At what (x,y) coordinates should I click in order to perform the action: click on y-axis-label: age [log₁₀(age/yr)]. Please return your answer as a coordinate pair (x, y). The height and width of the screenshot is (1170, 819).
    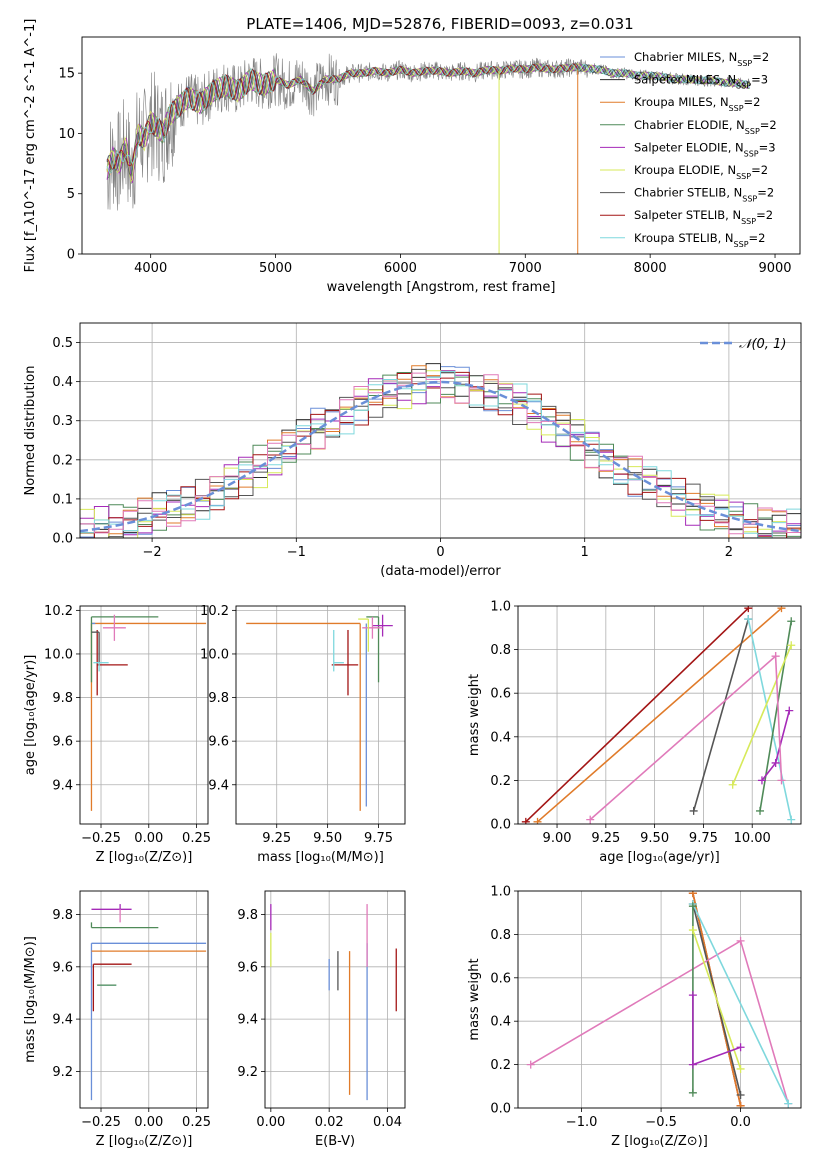
    Looking at the image, I should click on (30, 715).